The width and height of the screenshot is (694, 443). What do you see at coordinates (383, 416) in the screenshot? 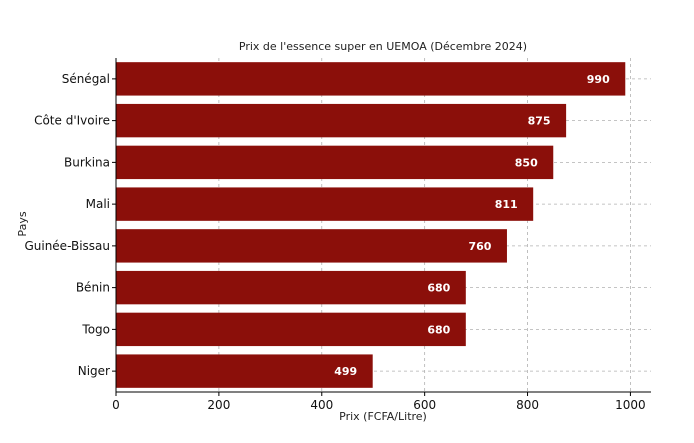
I see `x-axis-title: Prix (FCFA/Litre)` at bounding box center [383, 416].